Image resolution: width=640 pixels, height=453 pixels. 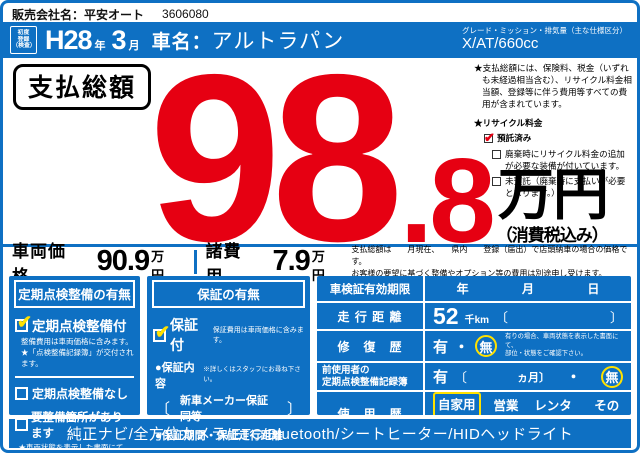 What do you see at coordinates (552, 235) in the screenshot?
I see `tax-included-note: （消費税込み）` at bounding box center [552, 235].